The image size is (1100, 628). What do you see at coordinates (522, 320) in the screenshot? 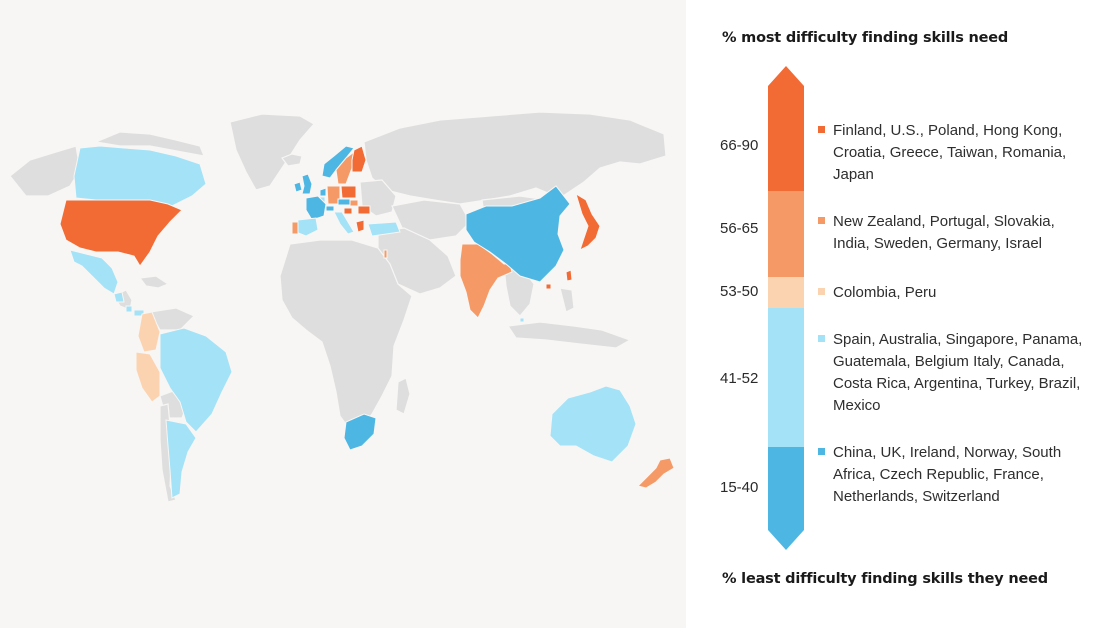
I see `country-singapore` at bounding box center [522, 320].